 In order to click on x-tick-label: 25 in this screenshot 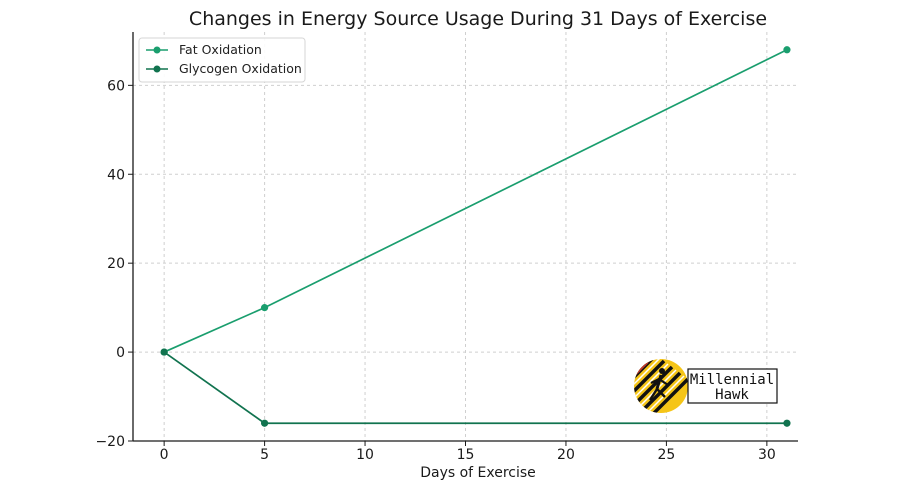, I will do `click(666, 455)`.